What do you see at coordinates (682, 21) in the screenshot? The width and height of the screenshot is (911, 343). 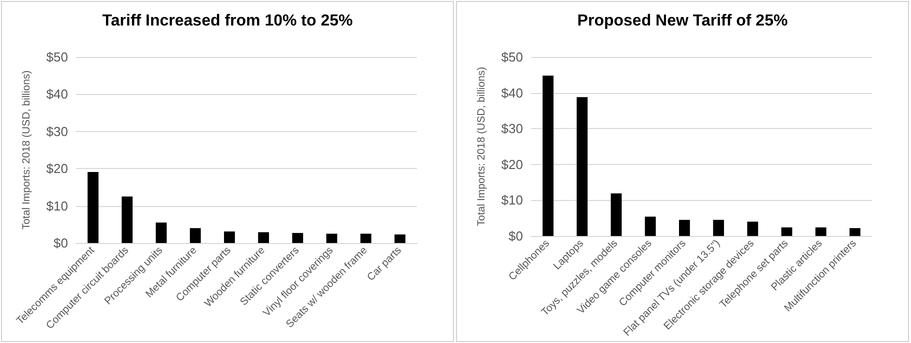 I see `chart-title: Proposed New Tariff of 25%` at bounding box center [682, 21].